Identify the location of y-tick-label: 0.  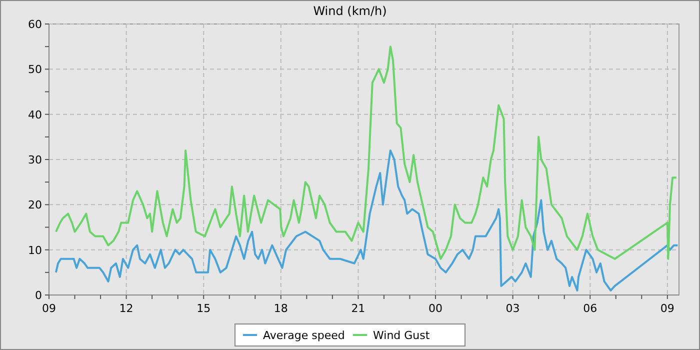
(38, 295).